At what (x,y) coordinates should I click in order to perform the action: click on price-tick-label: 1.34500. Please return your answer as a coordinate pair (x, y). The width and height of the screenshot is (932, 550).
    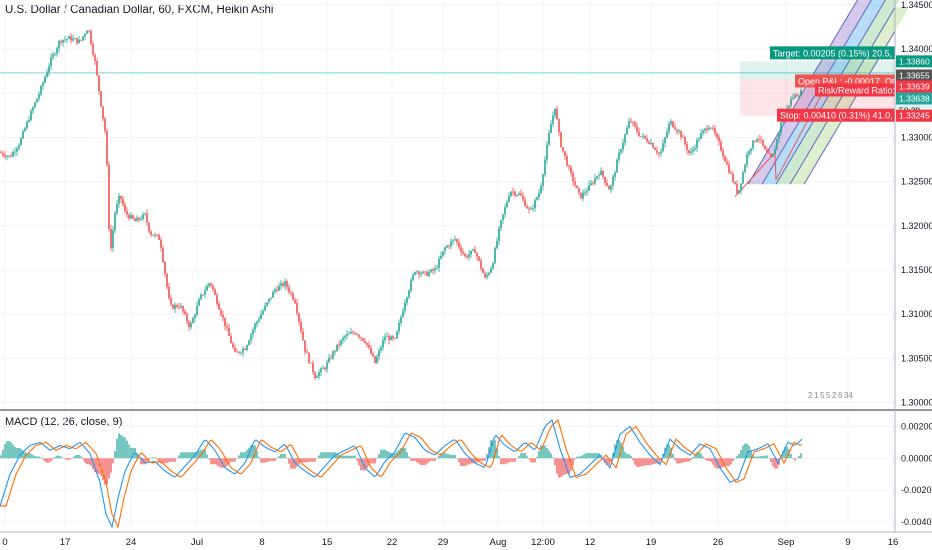
    Looking at the image, I should click on (916, 5).